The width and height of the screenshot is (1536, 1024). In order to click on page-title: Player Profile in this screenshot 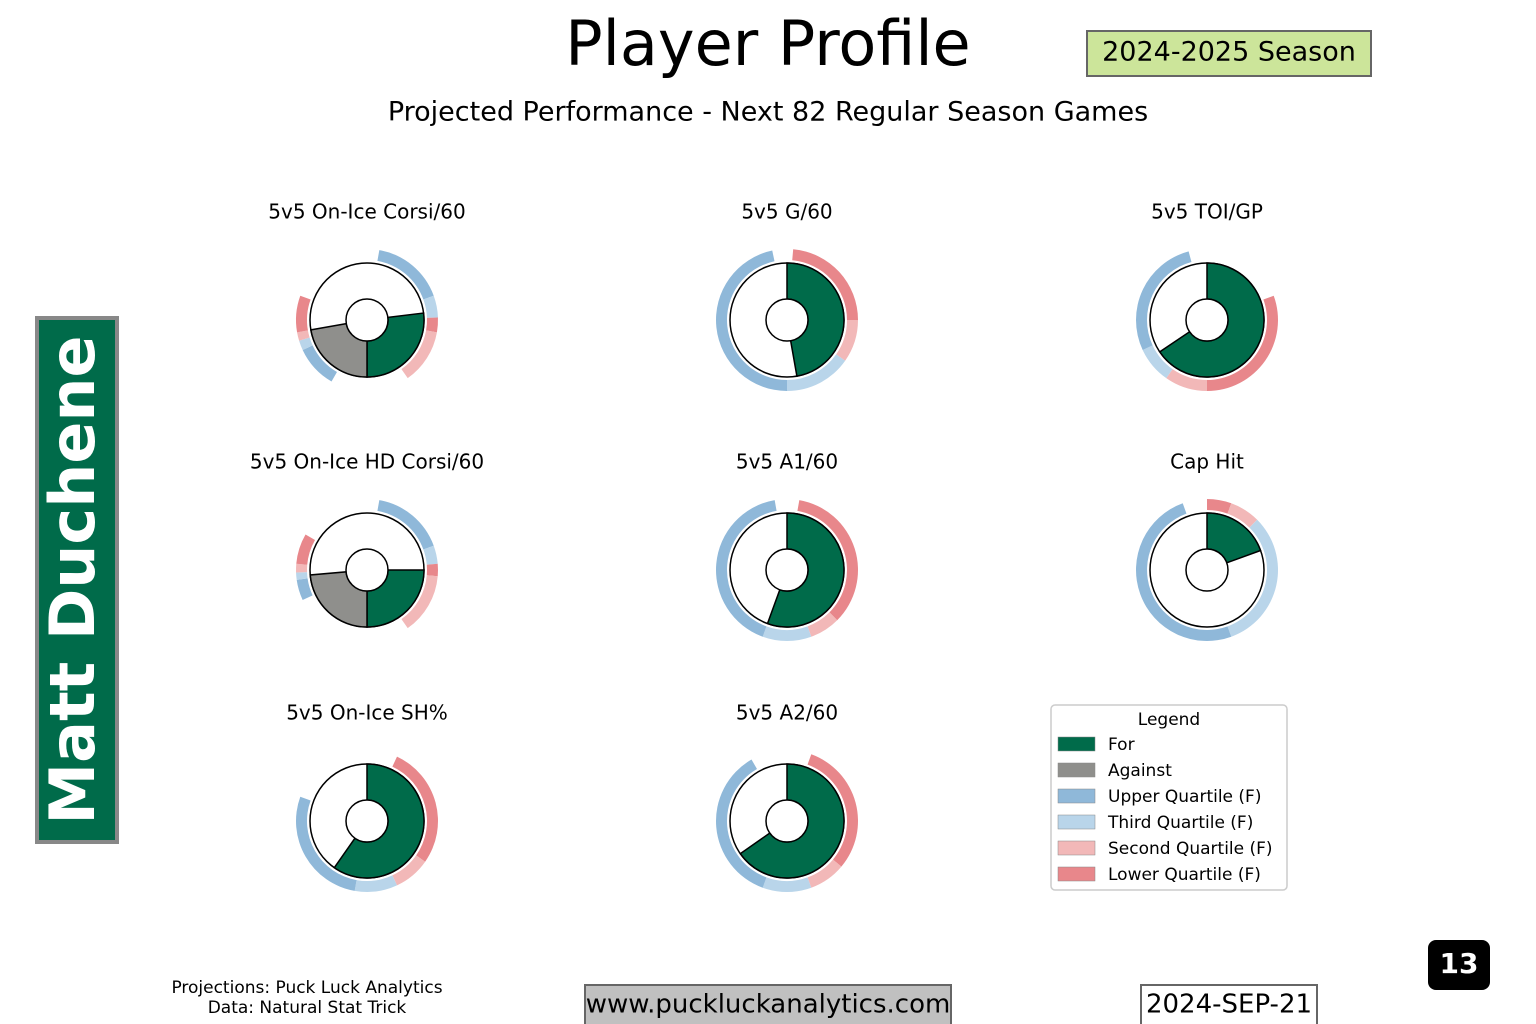, I will do `click(767, 43)`.